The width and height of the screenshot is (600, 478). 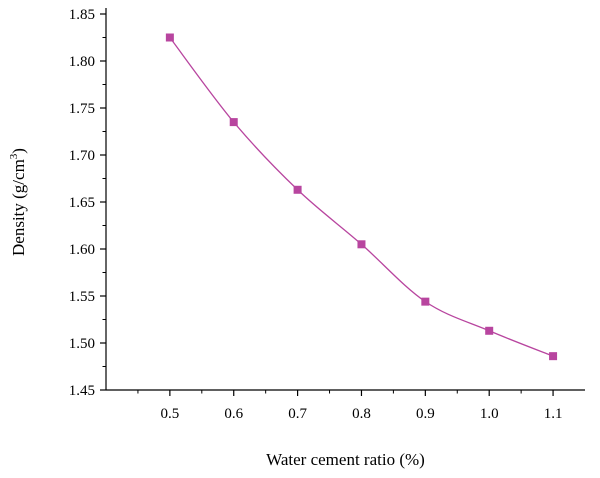 What do you see at coordinates (425, 414) in the screenshot?
I see `x-tick-label: 0.9` at bounding box center [425, 414].